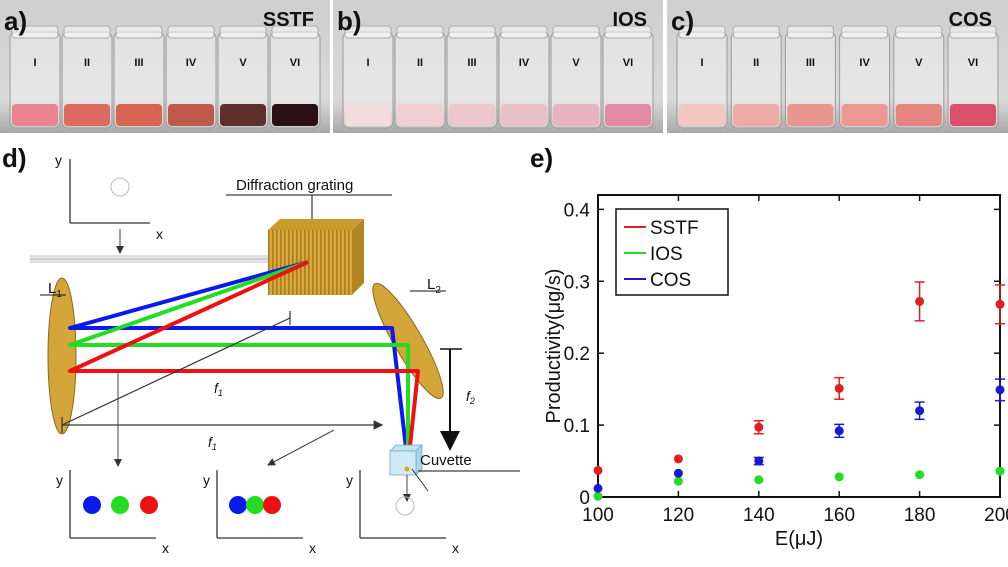  Describe the element at coordinates (120, 187) in the screenshot. I see `input-beam-spot` at that location.